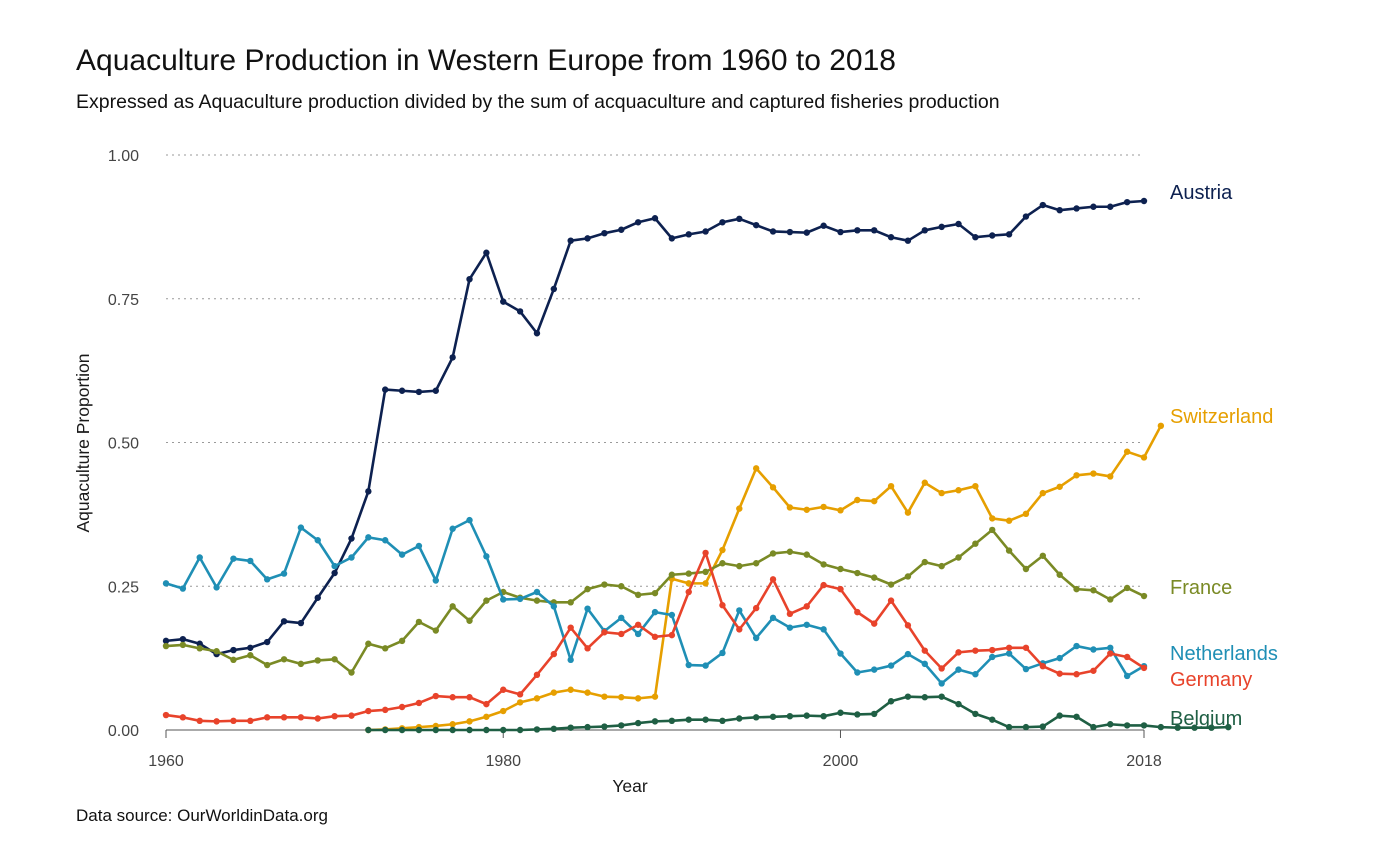 The width and height of the screenshot is (1400, 865). I want to click on x-axis-title: Year, so click(630, 786).